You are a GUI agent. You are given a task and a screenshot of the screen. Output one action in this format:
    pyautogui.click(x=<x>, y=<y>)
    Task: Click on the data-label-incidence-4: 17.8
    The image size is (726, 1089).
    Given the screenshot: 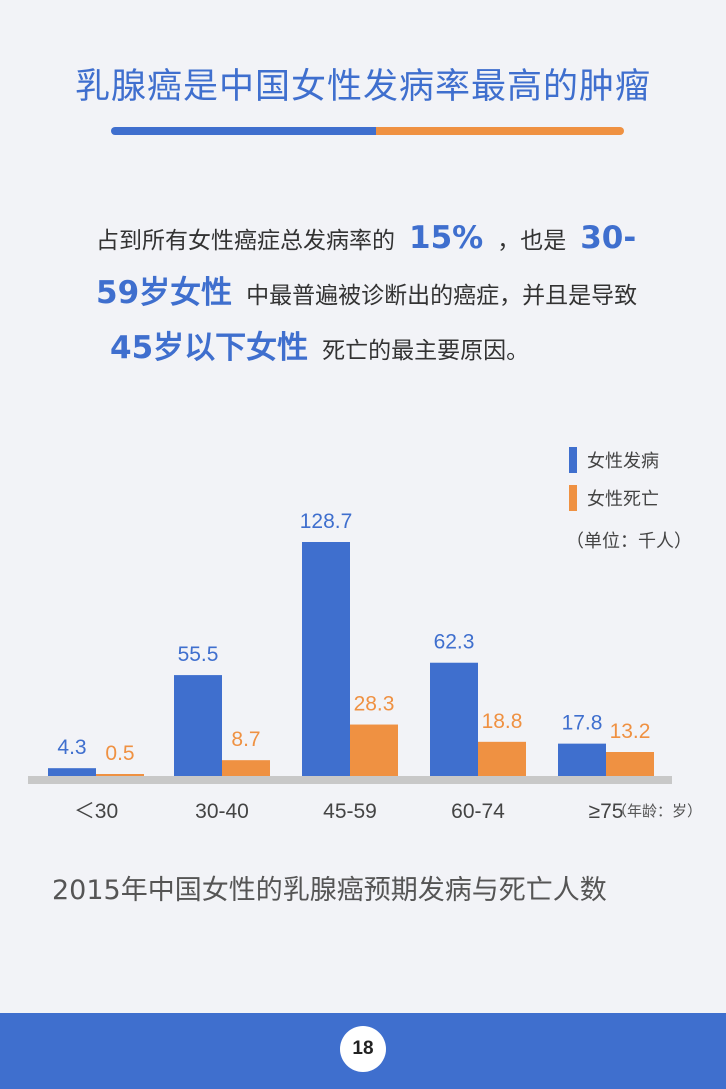 What is the action you would take?
    pyautogui.click(x=582, y=723)
    